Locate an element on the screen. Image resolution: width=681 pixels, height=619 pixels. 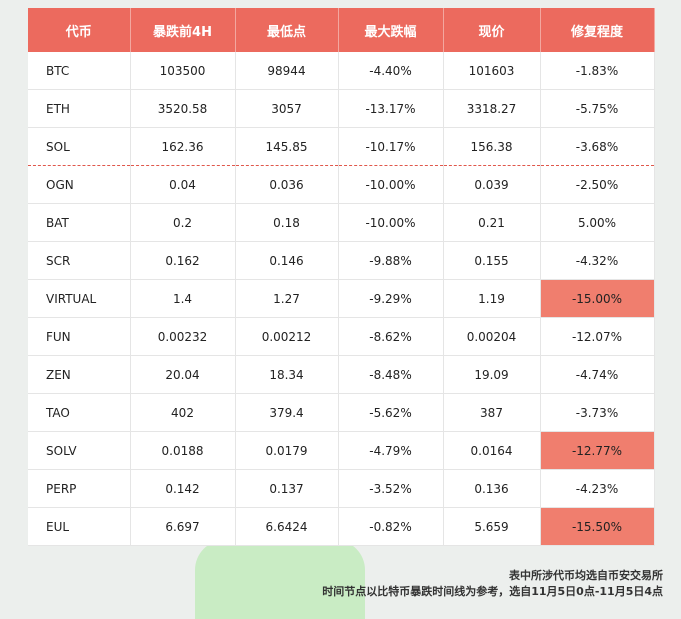
table-cell: 0.146 is located at coordinates (287, 260).